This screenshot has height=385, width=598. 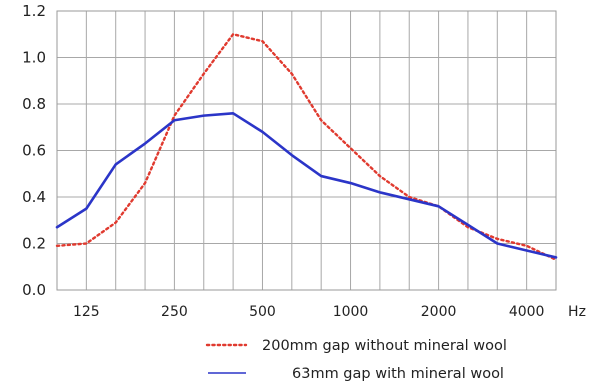 What do you see at coordinates (34, 290) in the screenshot?
I see `y-tick-label: 0.0` at bounding box center [34, 290].